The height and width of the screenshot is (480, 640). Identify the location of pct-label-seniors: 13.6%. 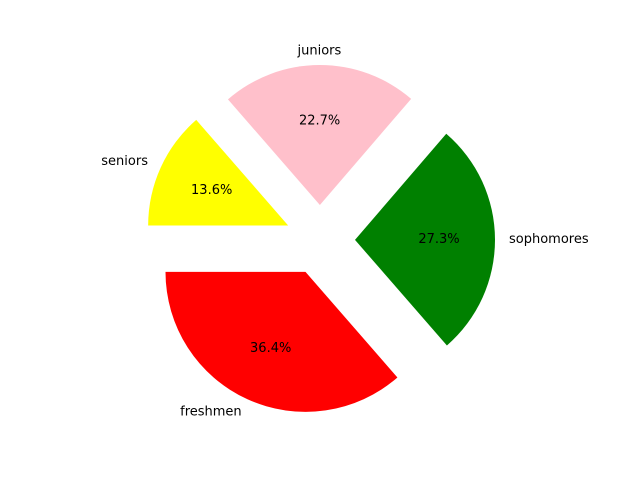
(211, 190).